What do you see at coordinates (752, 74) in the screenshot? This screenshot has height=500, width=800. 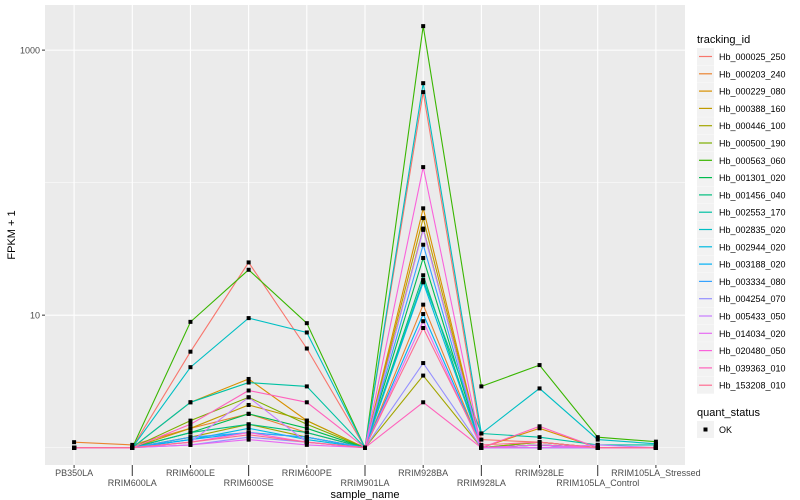 I see `legend-label: Hb_000203_240` at bounding box center [752, 74].